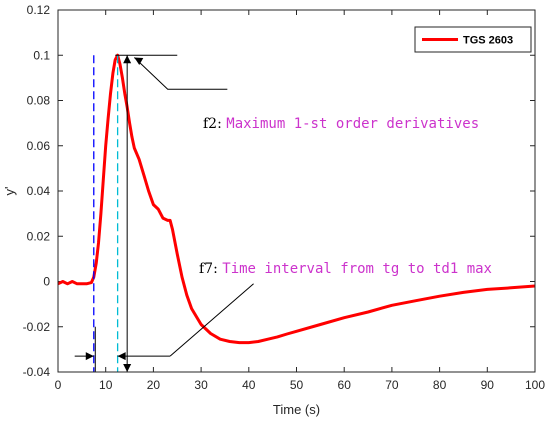 The height and width of the screenshot is (423, 550). I want to click on f2-prefix: f2:, so click(214, 124).